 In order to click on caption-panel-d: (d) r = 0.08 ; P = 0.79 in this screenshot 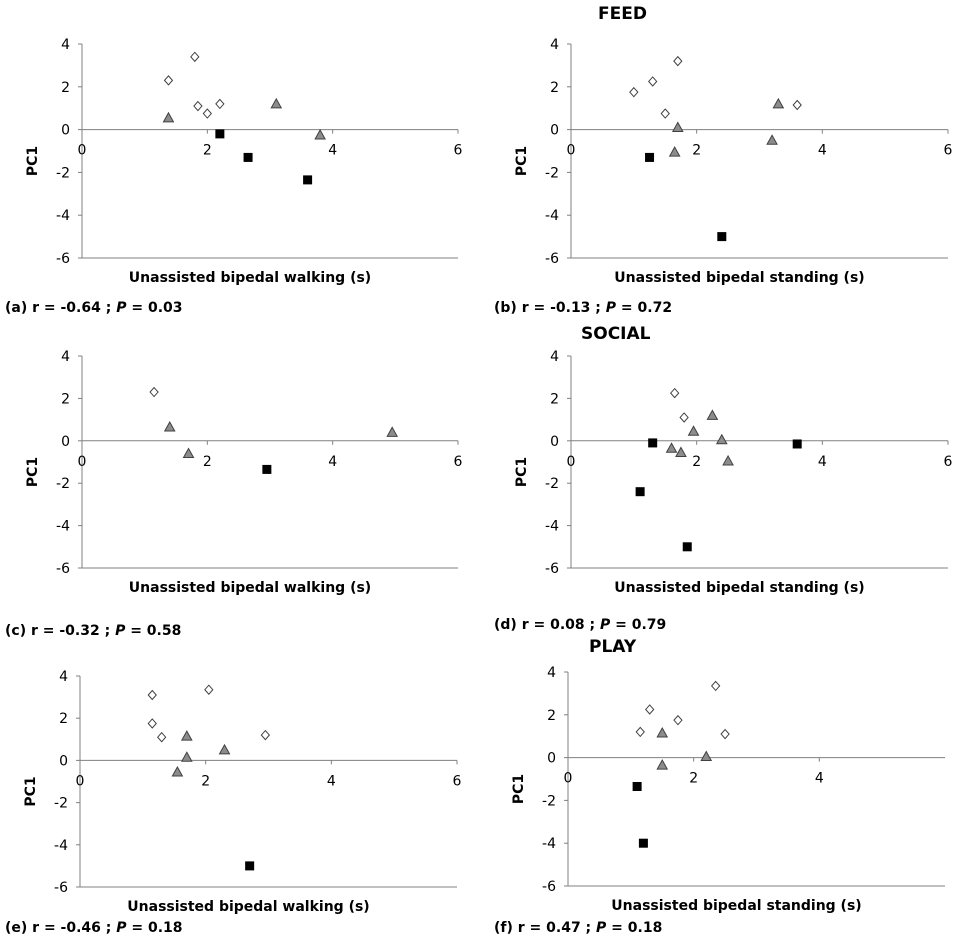, I will do `click(580, 625)`.